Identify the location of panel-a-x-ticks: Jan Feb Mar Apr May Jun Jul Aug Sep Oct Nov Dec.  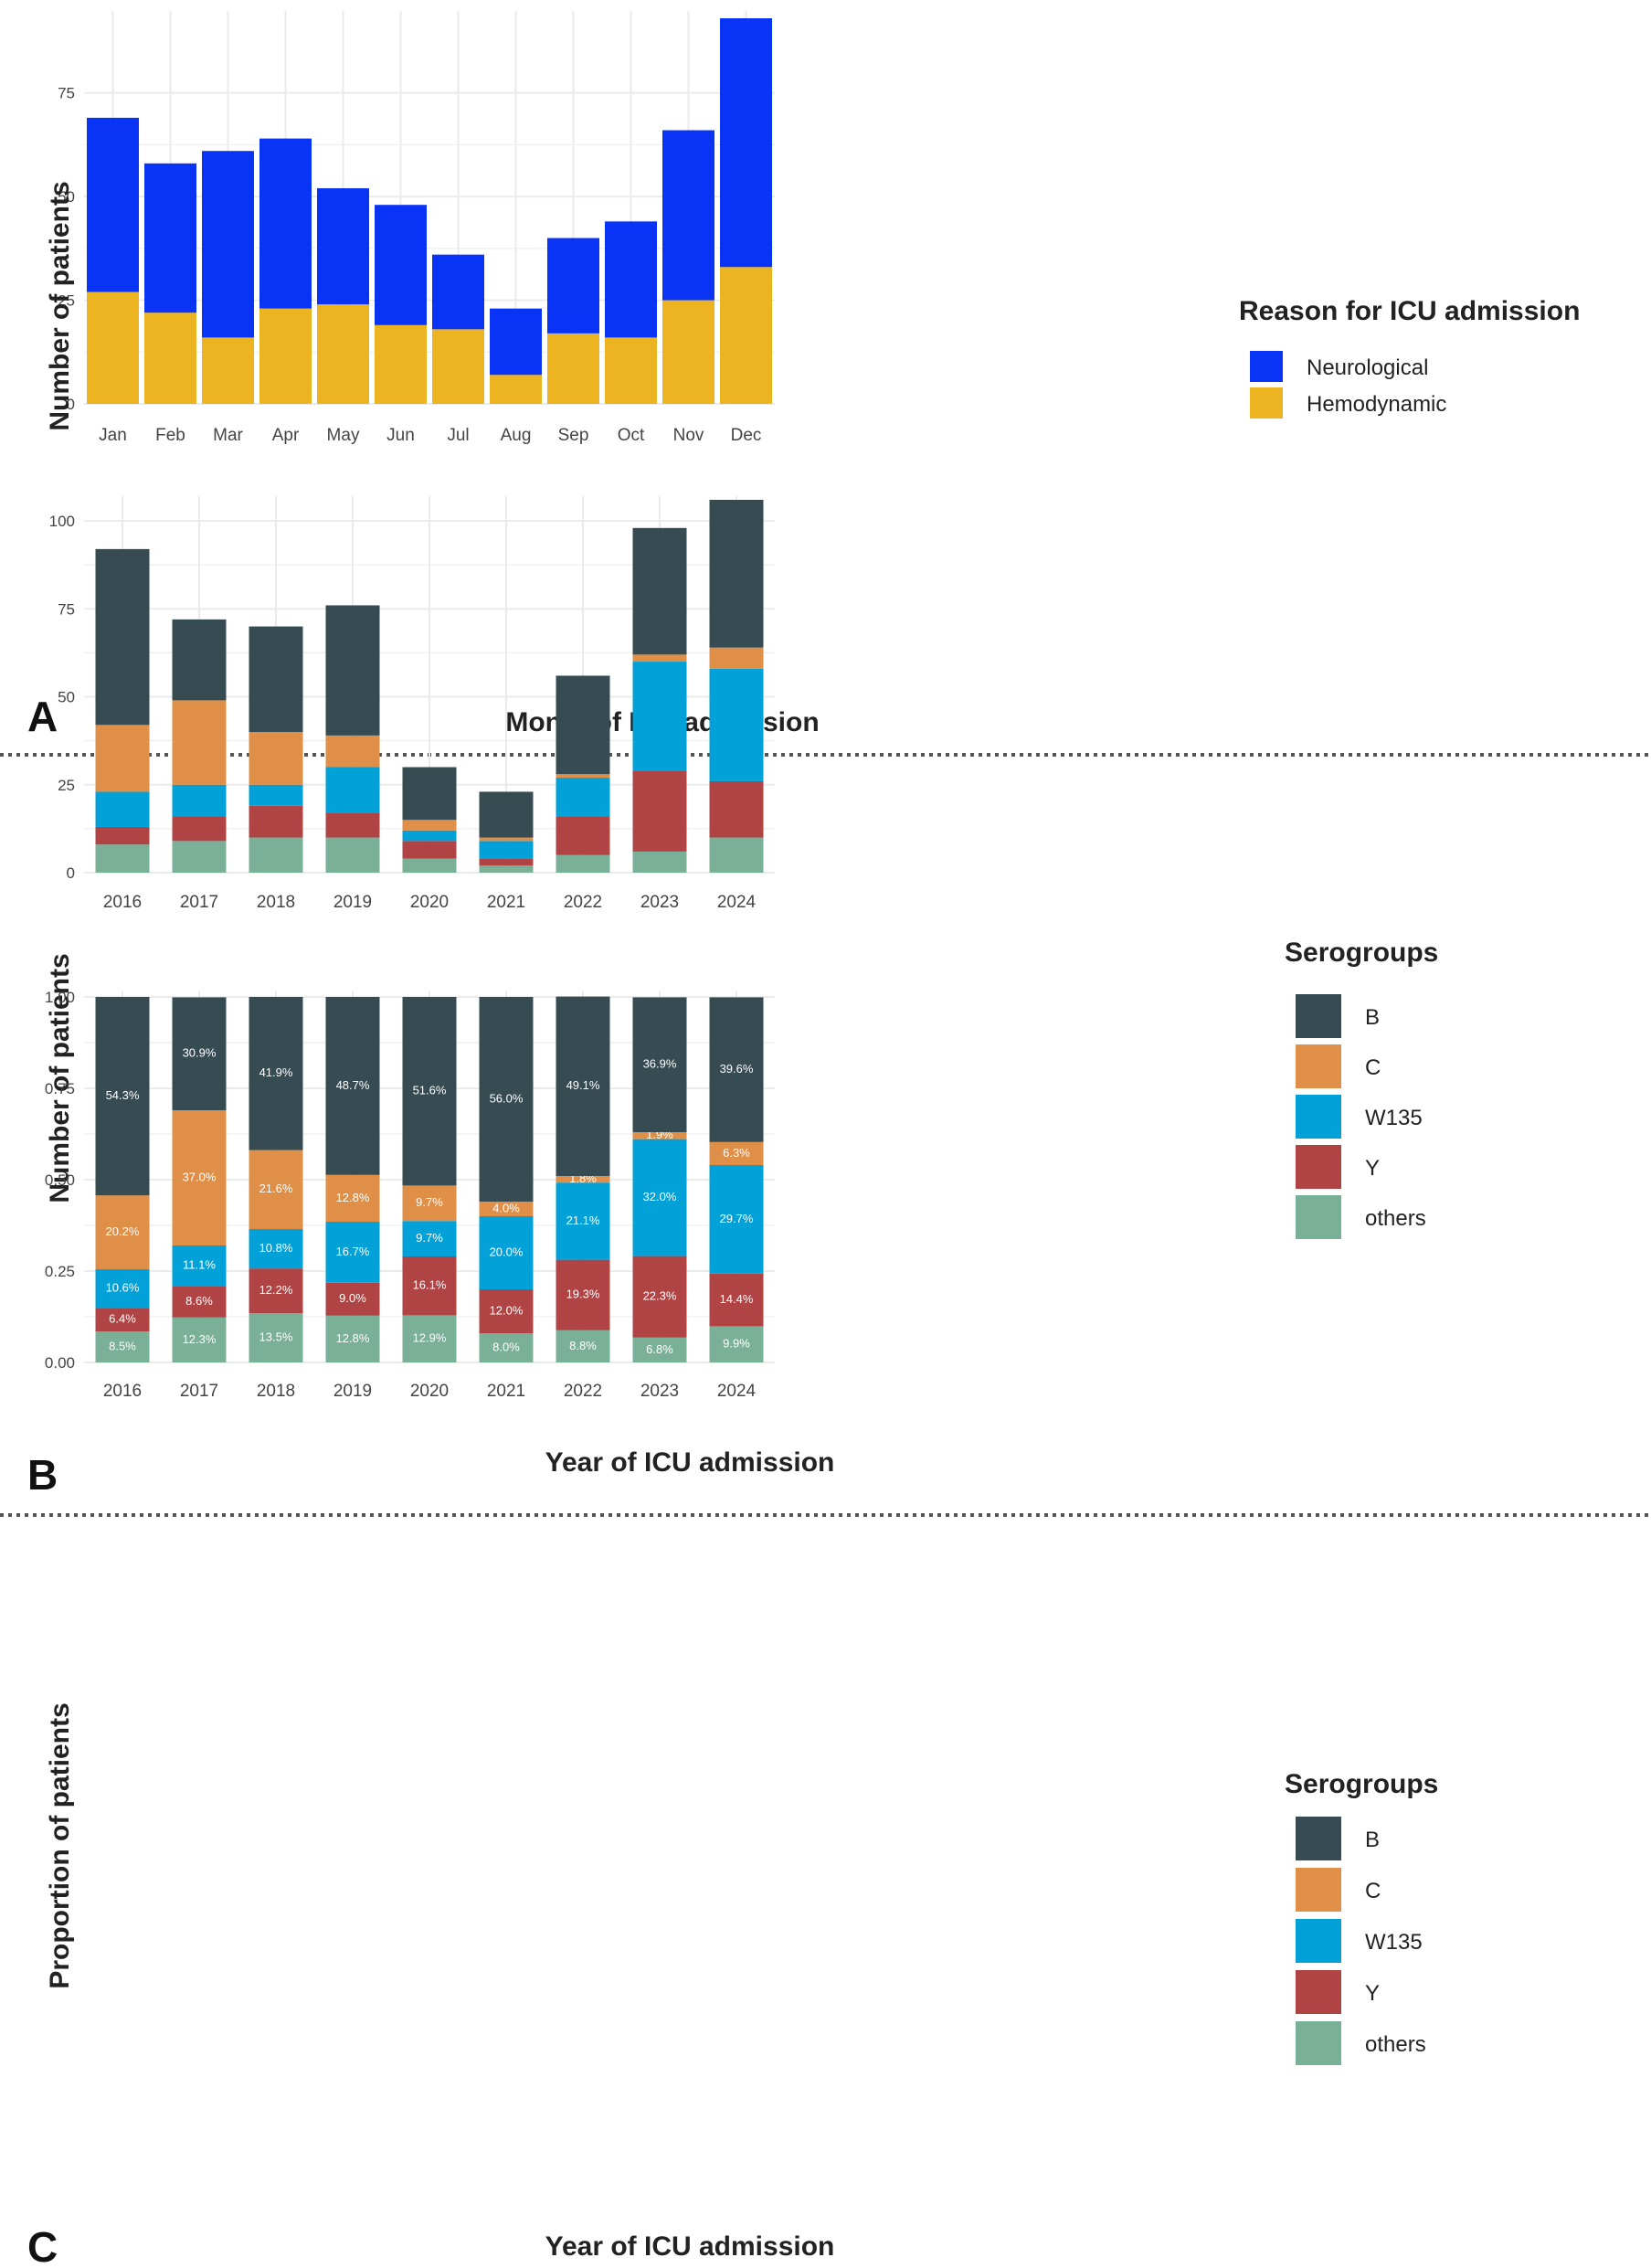
(430, 435).